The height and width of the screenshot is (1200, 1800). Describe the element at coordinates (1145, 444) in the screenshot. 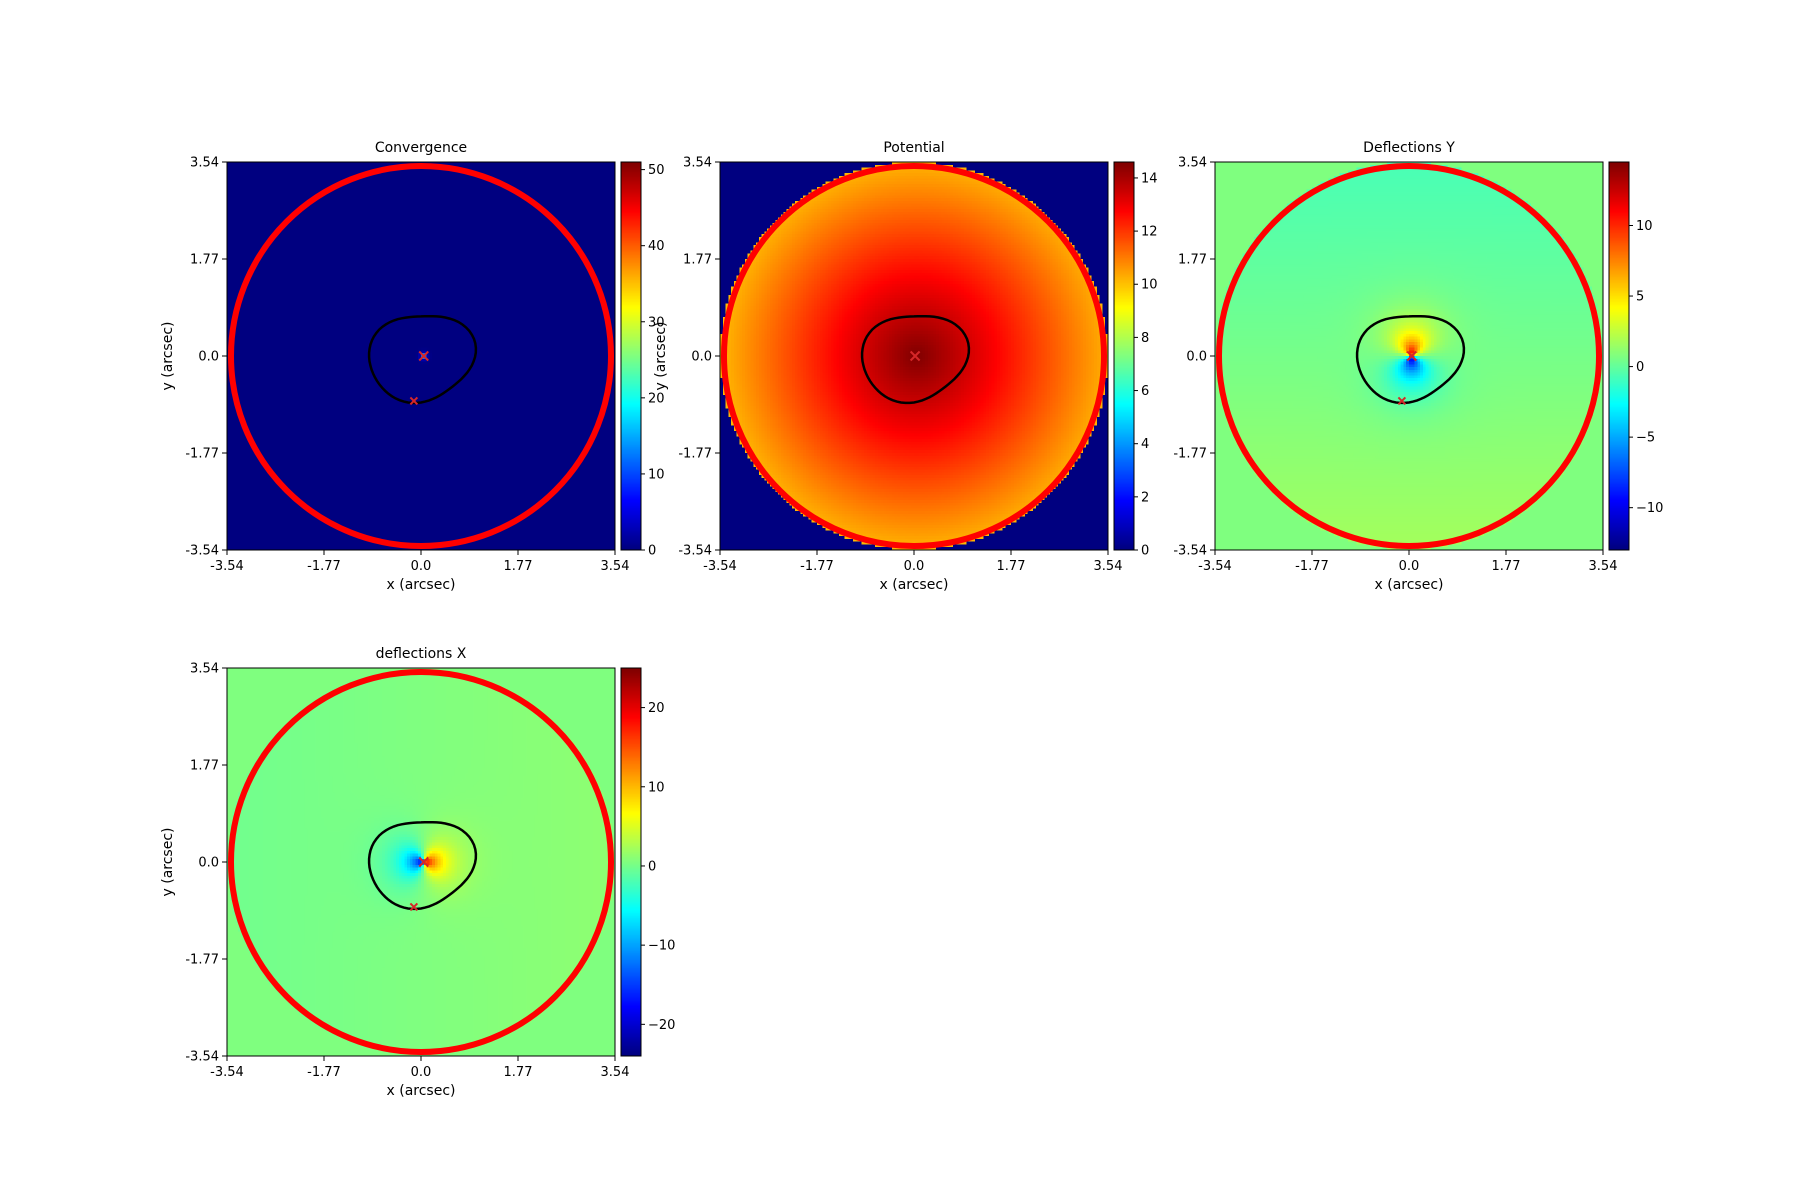

I see `colorbar-tick-label: 4` at that location.